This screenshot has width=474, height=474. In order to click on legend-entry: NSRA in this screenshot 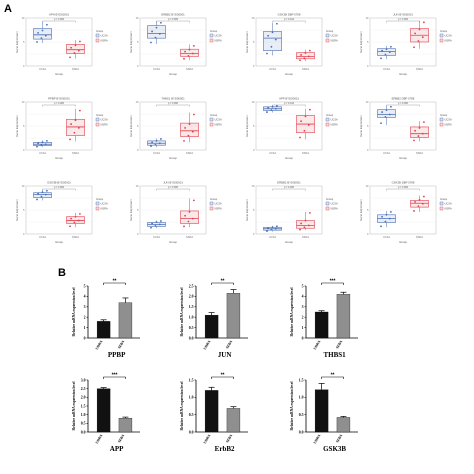, I will do `click(218, 41)`.